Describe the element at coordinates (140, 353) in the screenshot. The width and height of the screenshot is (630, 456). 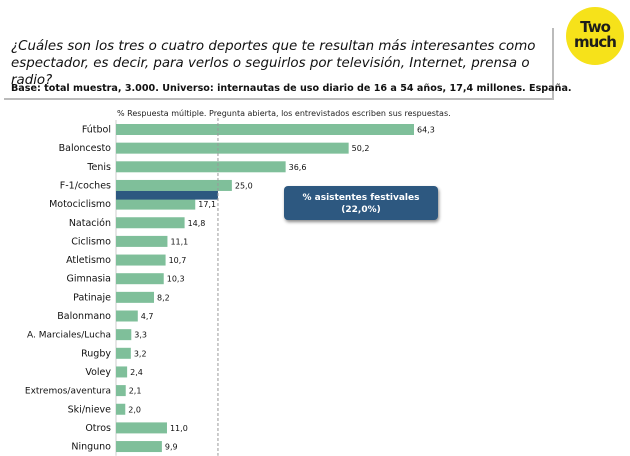
I see `value-label: 3,2` at that location.